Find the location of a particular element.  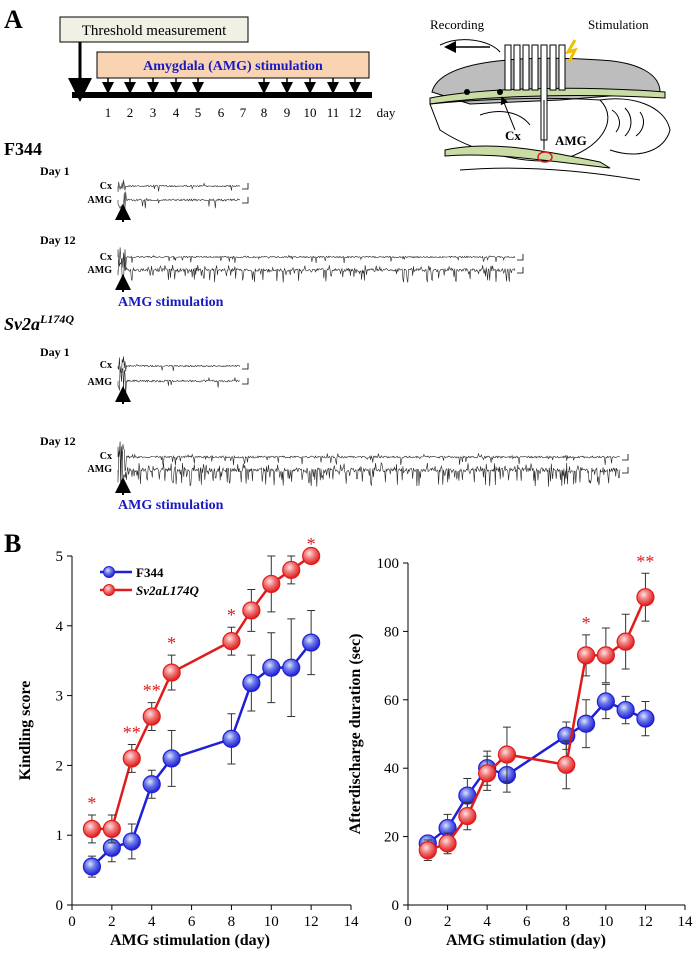

stim-box is located at coordinates (233, 65).